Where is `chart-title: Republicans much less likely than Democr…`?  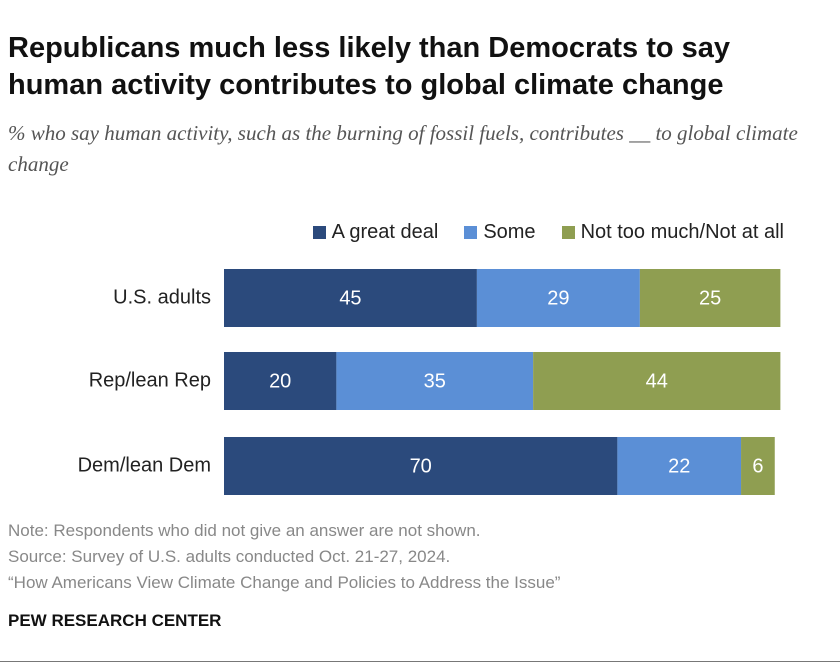 chart-title: Republicans much less likely than Democr… is located at coordinates (369, 66).